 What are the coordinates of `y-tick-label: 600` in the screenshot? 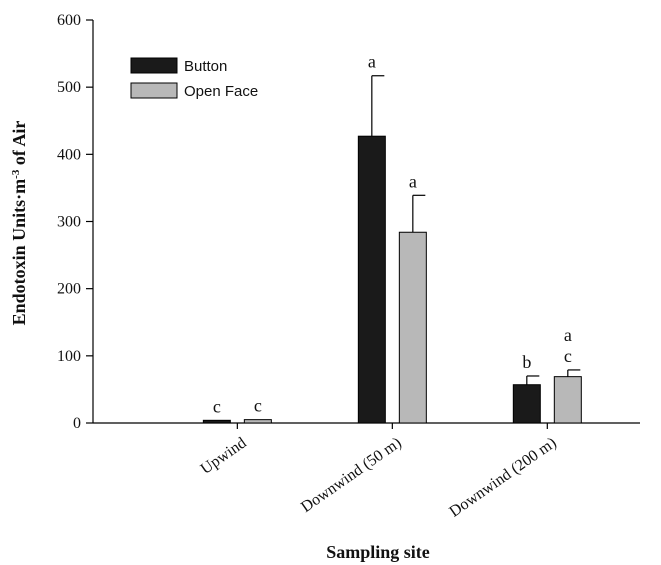 It's located at (69, 20).